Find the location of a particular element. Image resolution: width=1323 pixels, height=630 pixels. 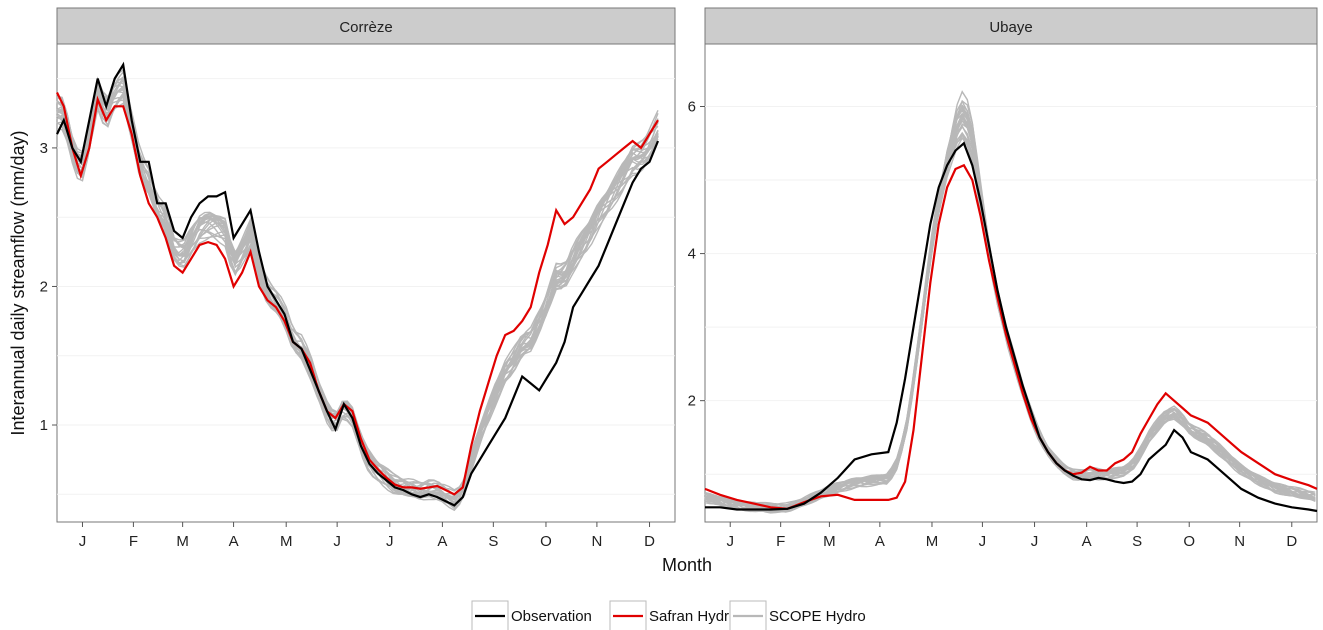

y-ticks-correze: 1 2 3 is located at coordinates (48, 287).